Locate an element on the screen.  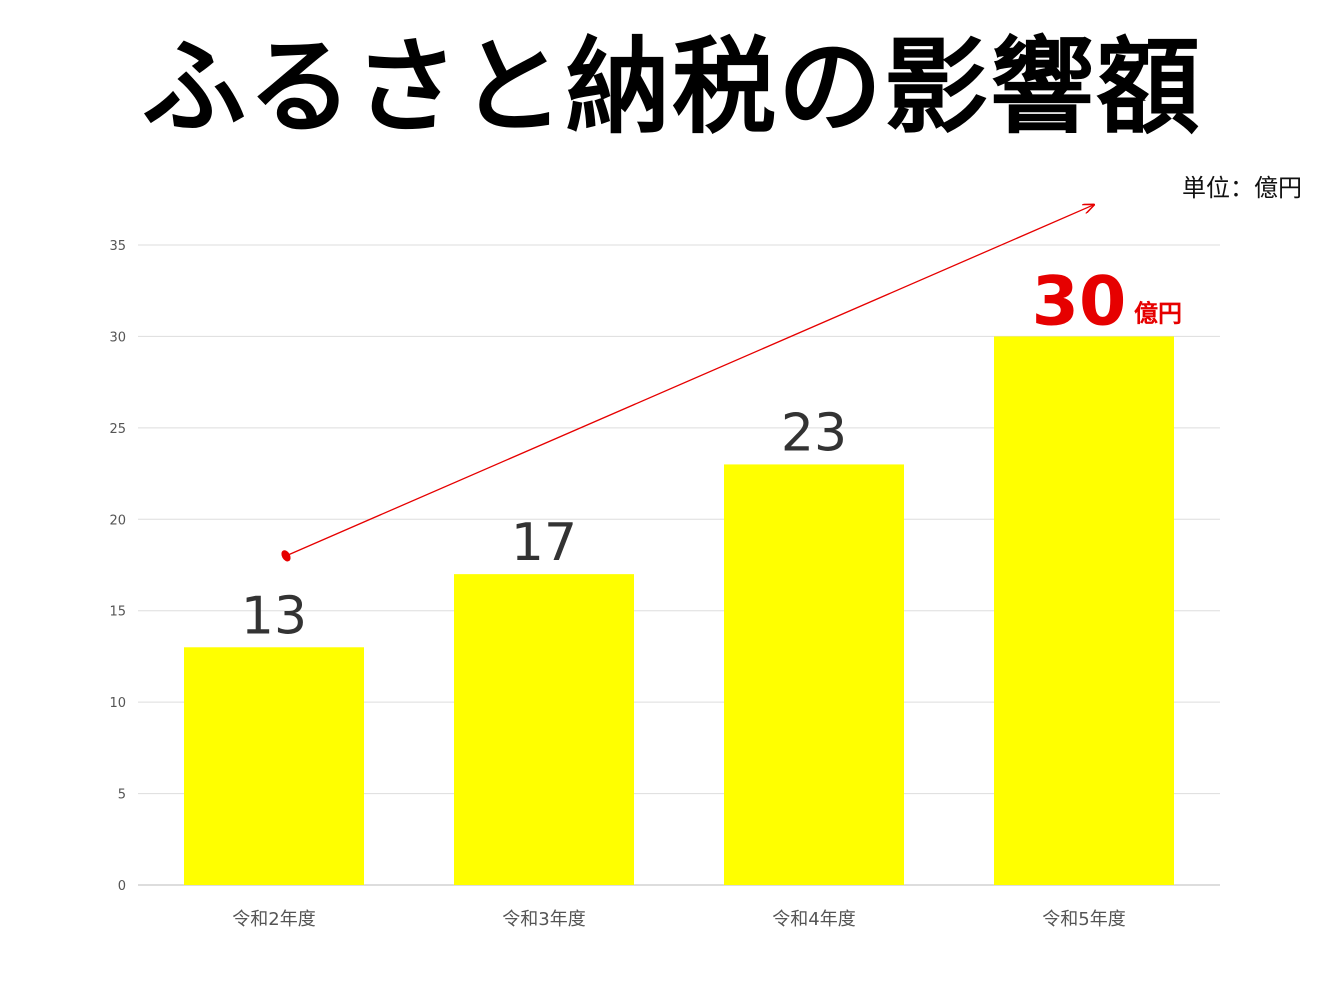
x-tick-label: 令和3年度 is located at coordinates (543, 919).